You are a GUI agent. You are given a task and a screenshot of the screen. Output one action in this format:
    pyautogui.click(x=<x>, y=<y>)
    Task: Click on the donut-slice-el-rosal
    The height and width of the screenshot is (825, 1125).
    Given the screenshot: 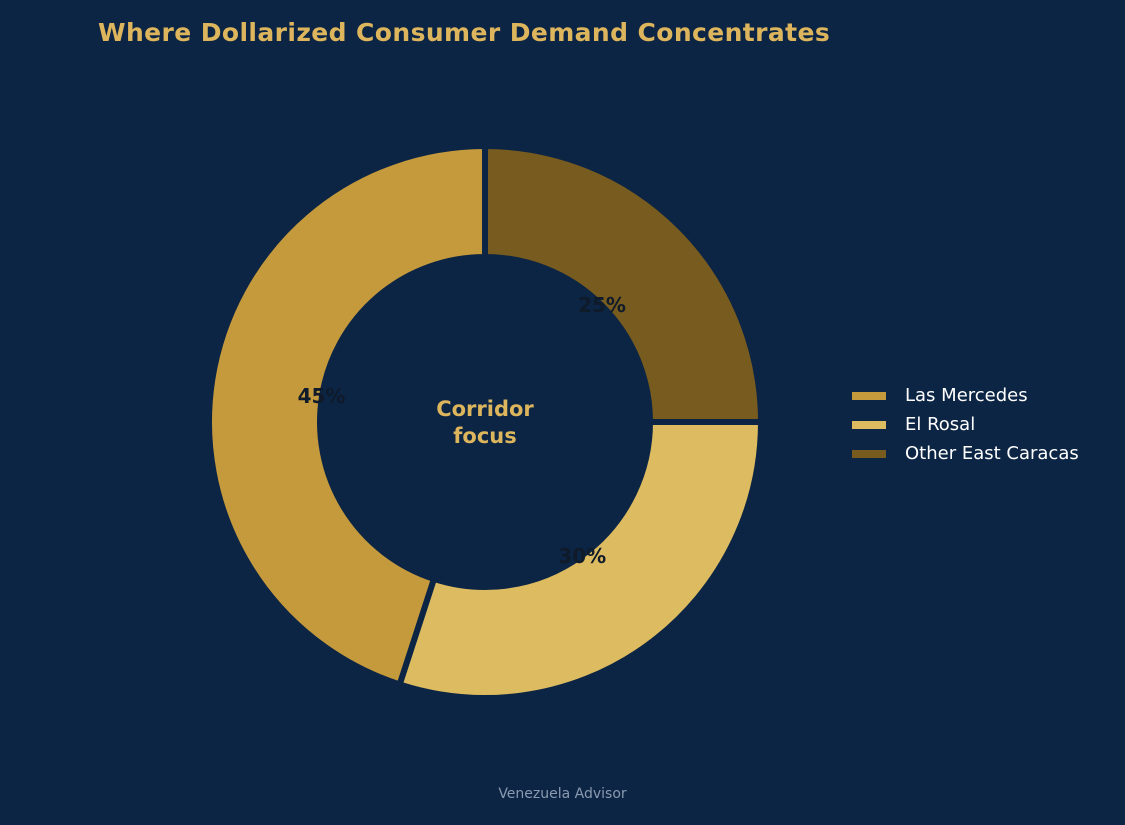 What is the action you would take?
    pyautogui.click(x=580, y=560)
    